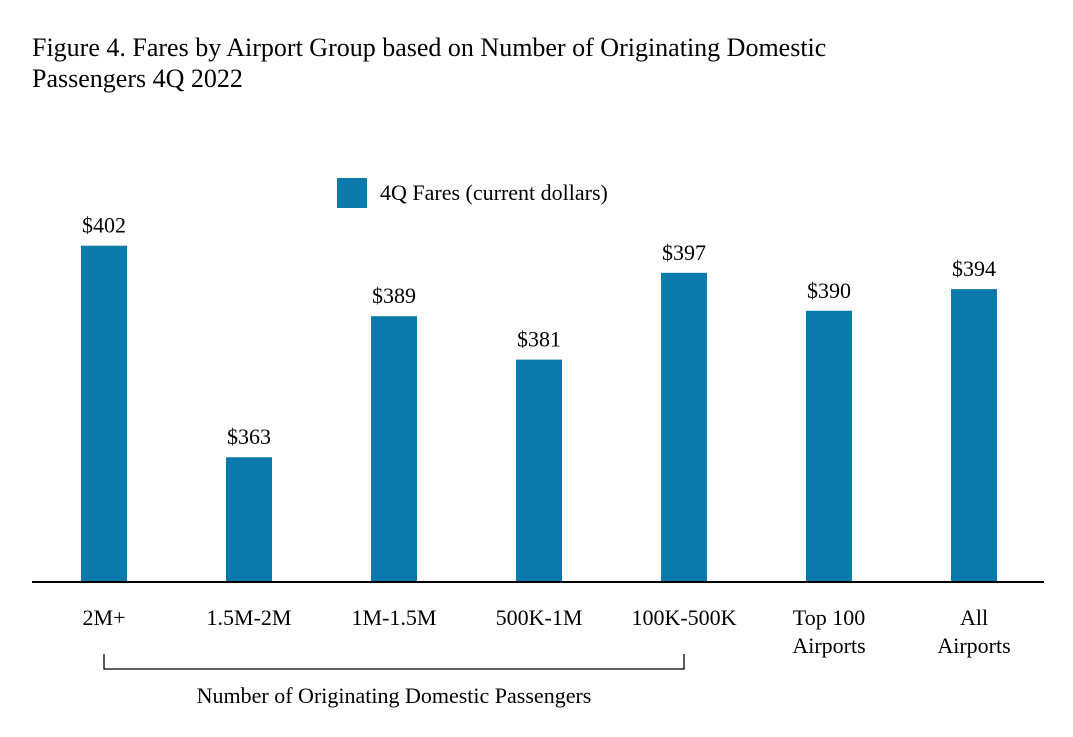 This screenshot has height=737, width=1073. What do you see at coordinates (352, 193) in the screenshot?
I see `legend-swatch` at bounding box center [352, 193].